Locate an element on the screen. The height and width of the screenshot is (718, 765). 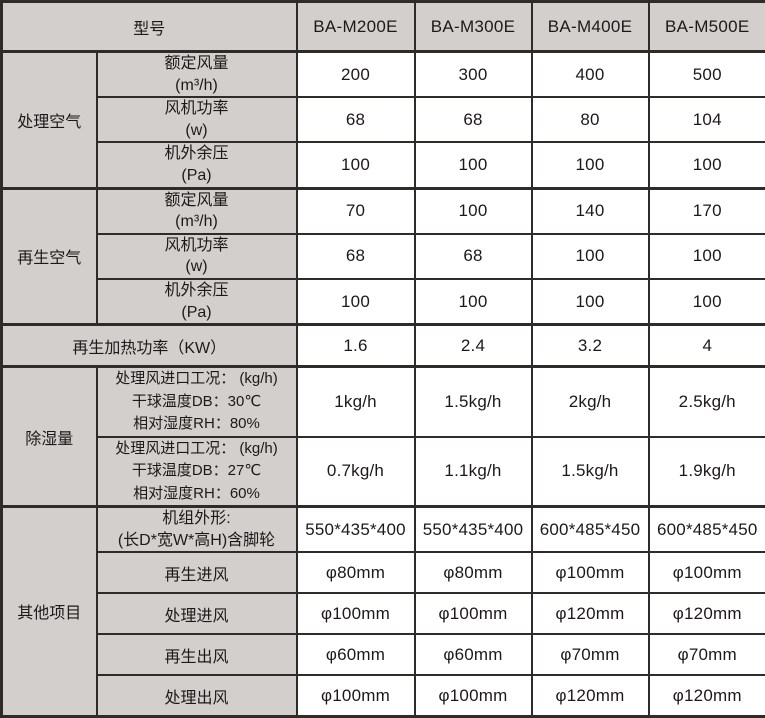
spec-value-cell: 400 is located at coordinates (590, 75).